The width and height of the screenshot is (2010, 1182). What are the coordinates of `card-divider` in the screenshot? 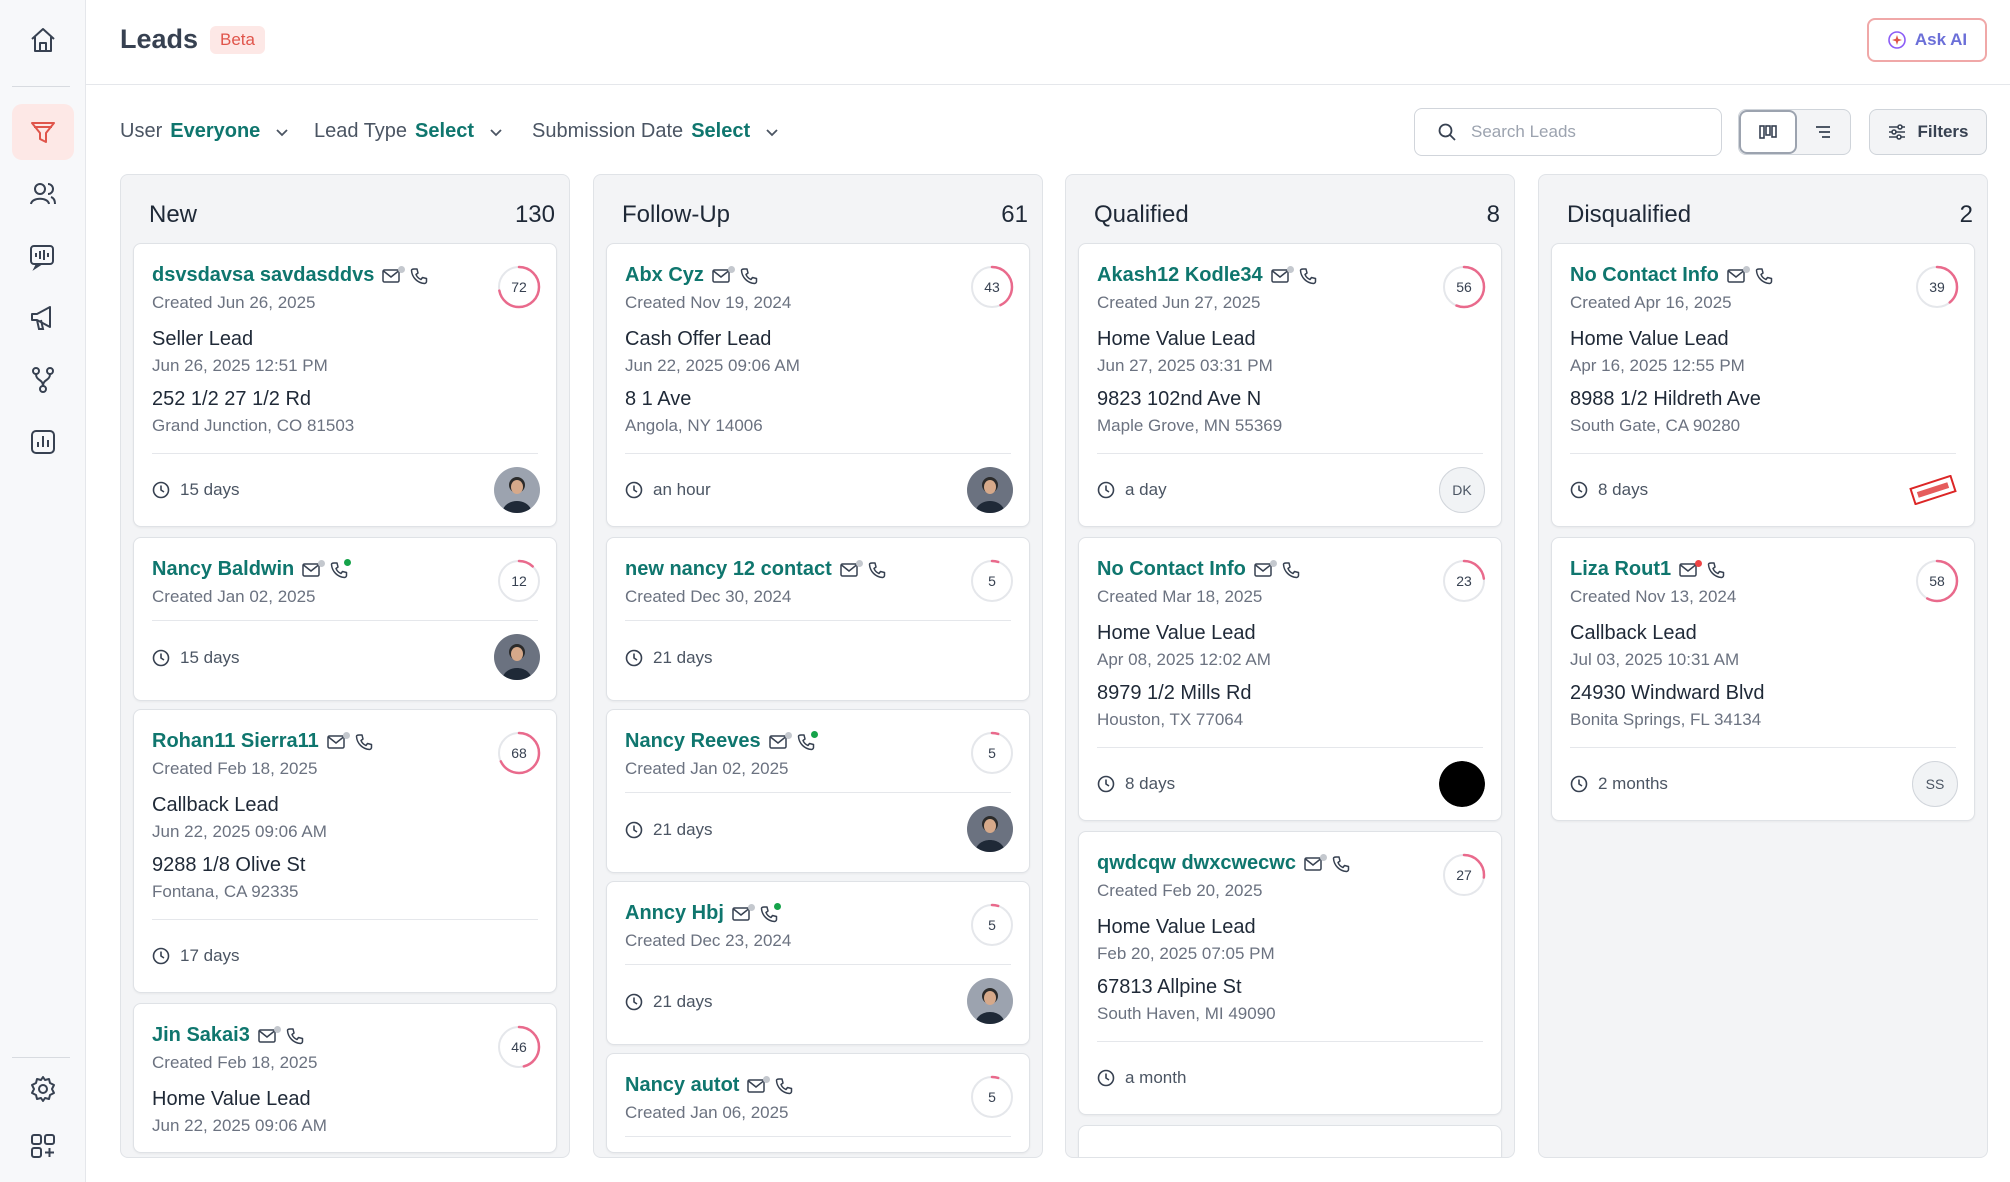 It's located at (818, 1136).